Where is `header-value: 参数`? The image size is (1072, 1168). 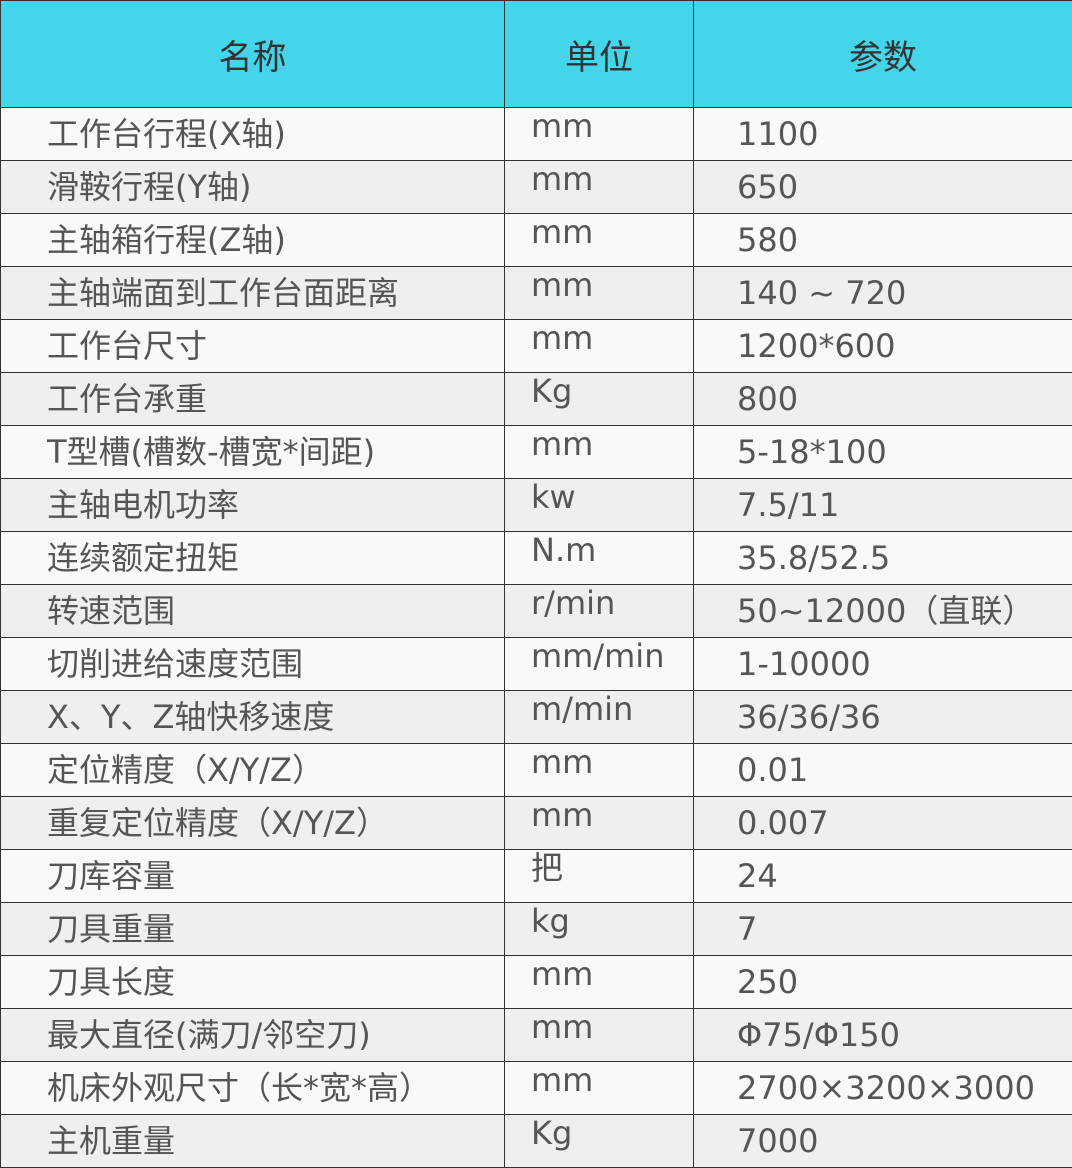
header-value: 参数 is located at coordinates (883, 54).